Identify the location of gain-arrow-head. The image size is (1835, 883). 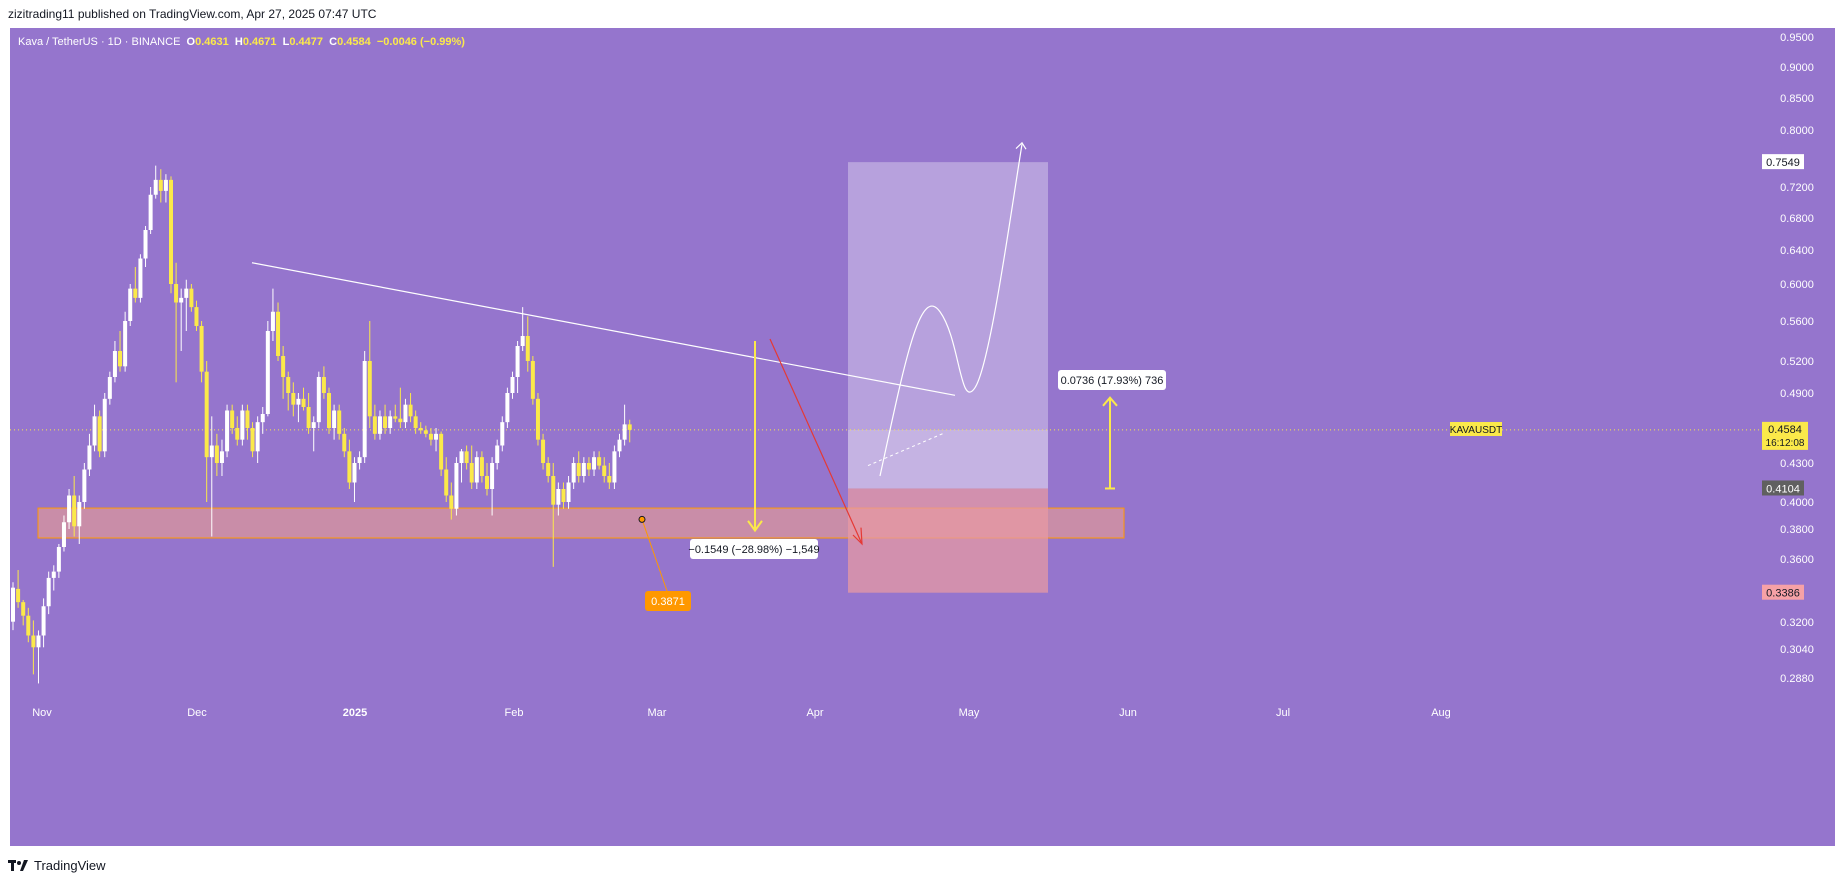
(1110, 401).